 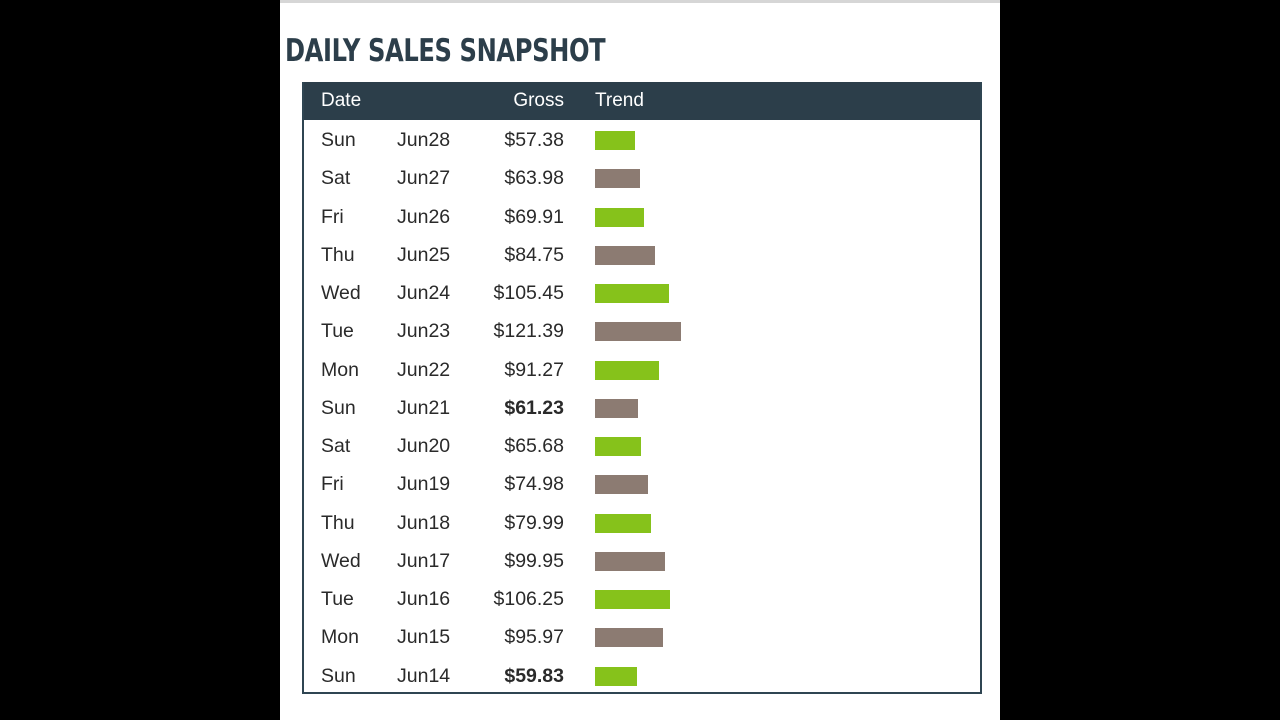 I want to click on table-row: Thu Jun25 $84.75, so click(x=642, y=255).